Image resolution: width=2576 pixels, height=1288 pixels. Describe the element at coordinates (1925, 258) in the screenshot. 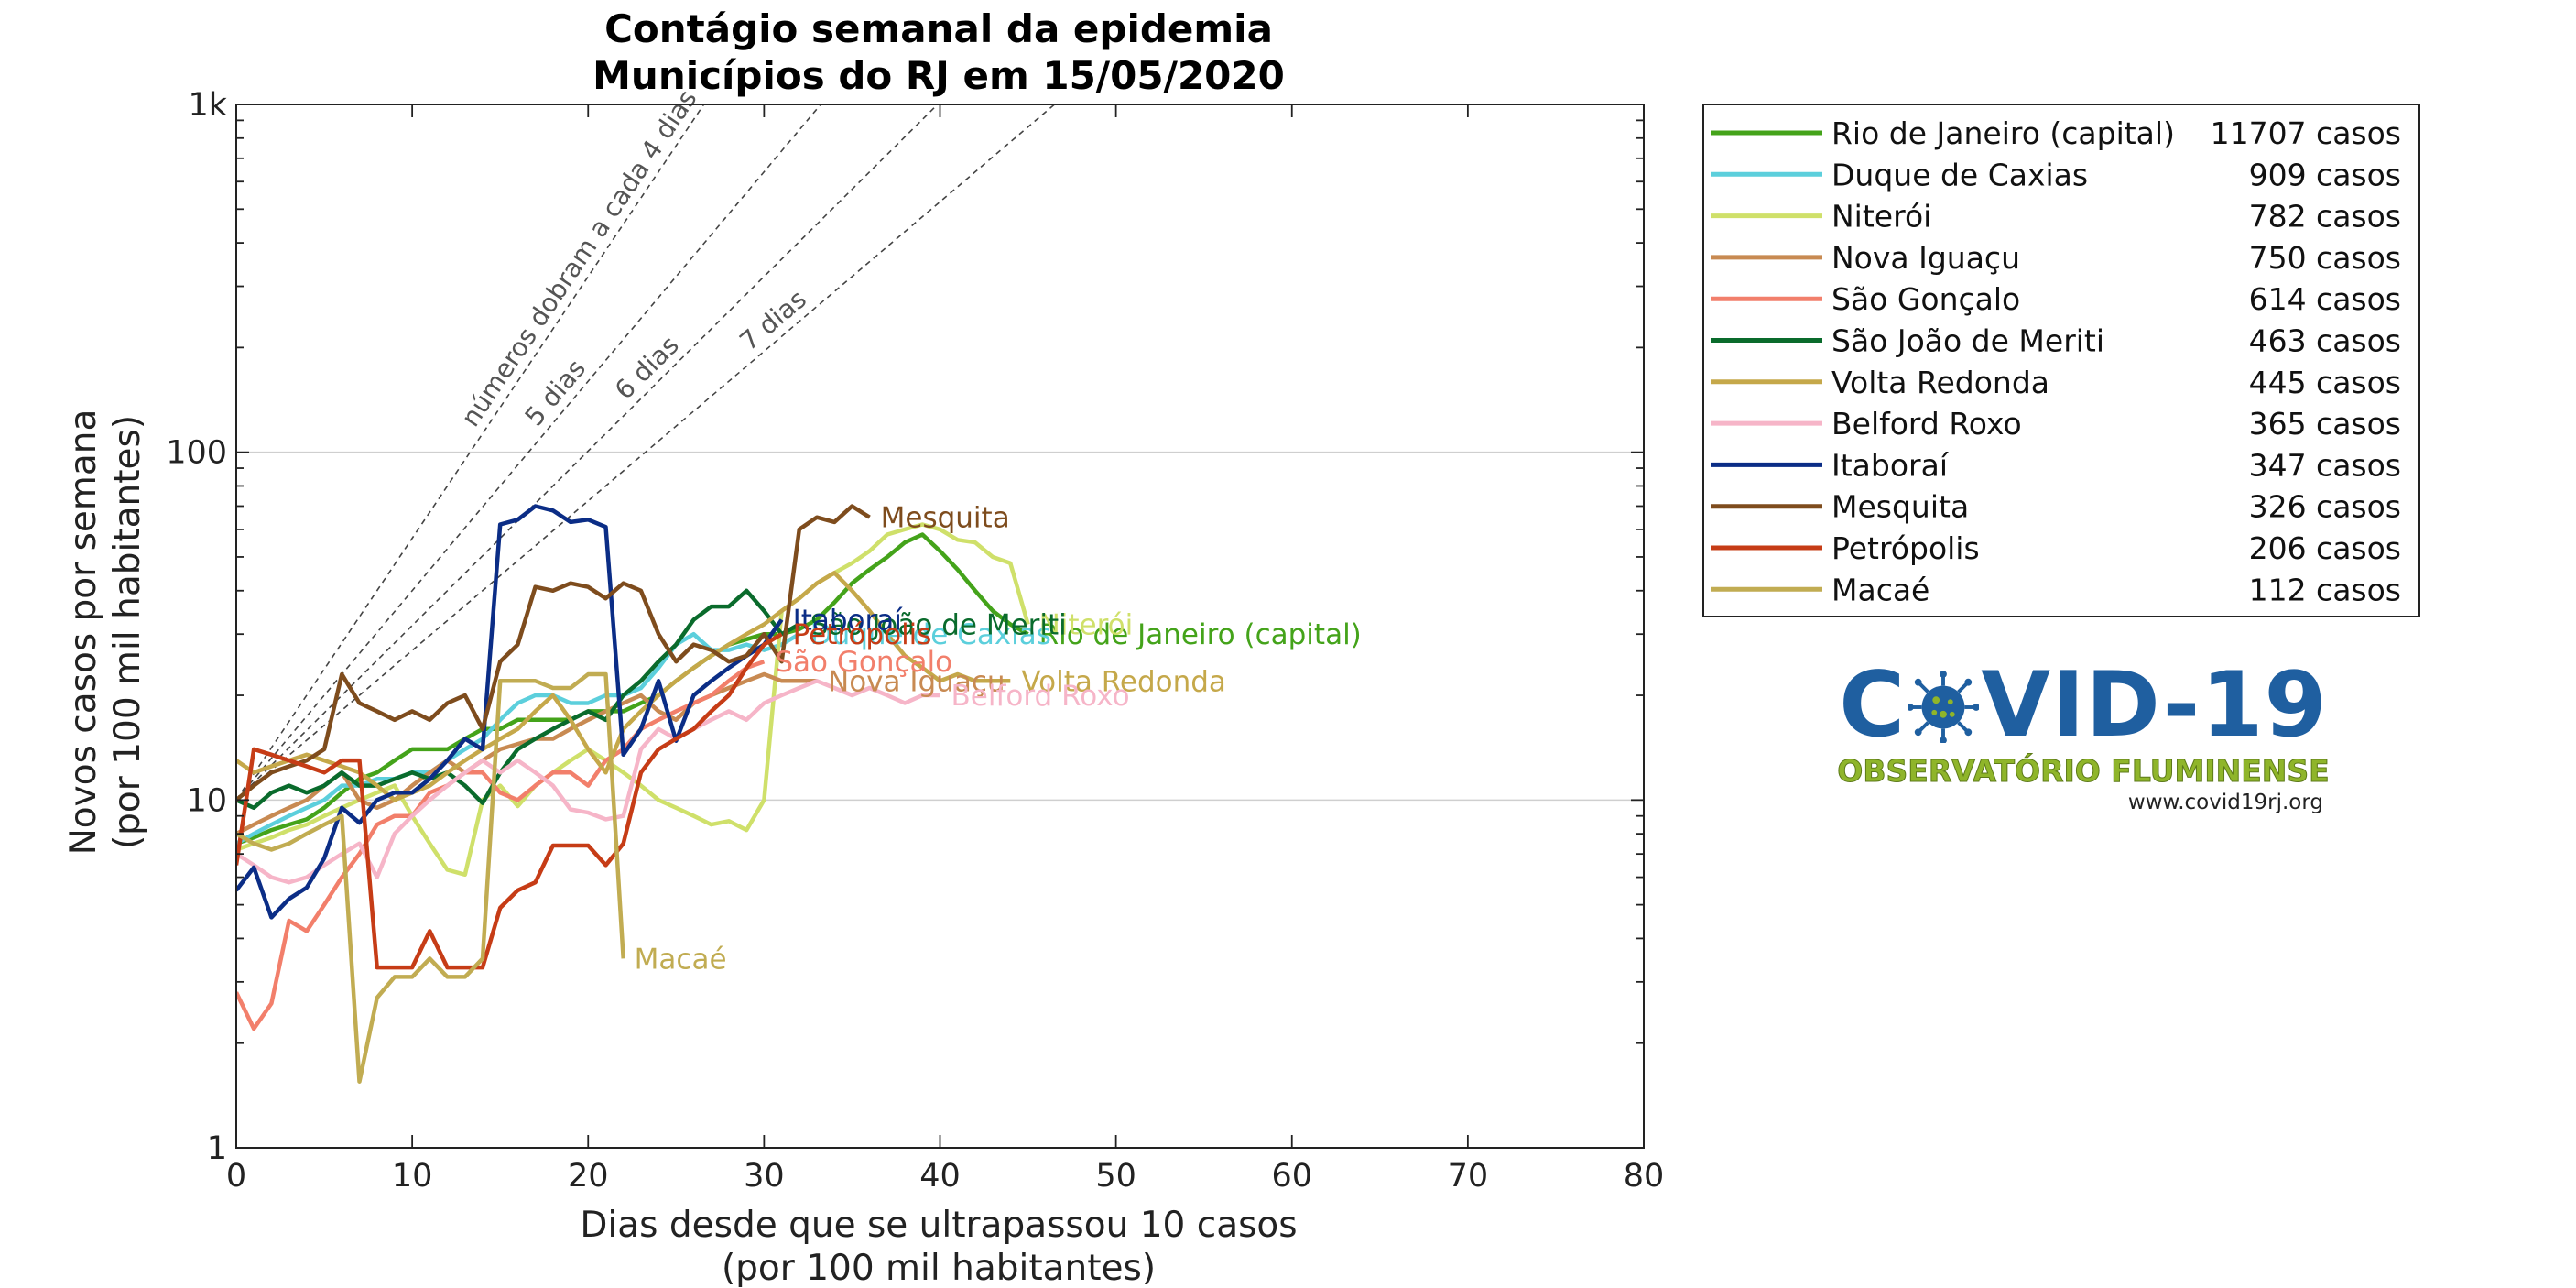

I see `legend-series-name: Nova Iguaçu` at that location.